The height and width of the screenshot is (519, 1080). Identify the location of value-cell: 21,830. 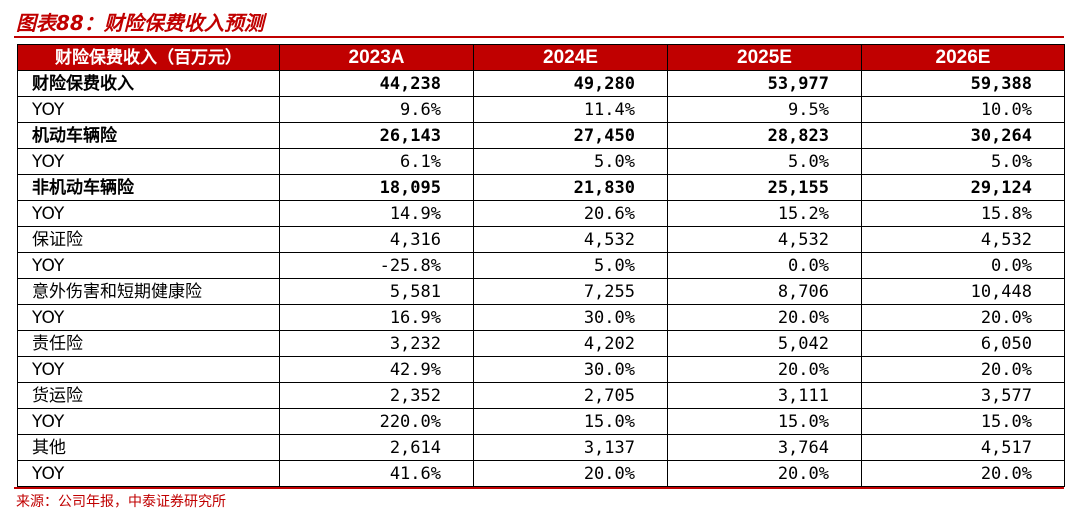
(570, 187).